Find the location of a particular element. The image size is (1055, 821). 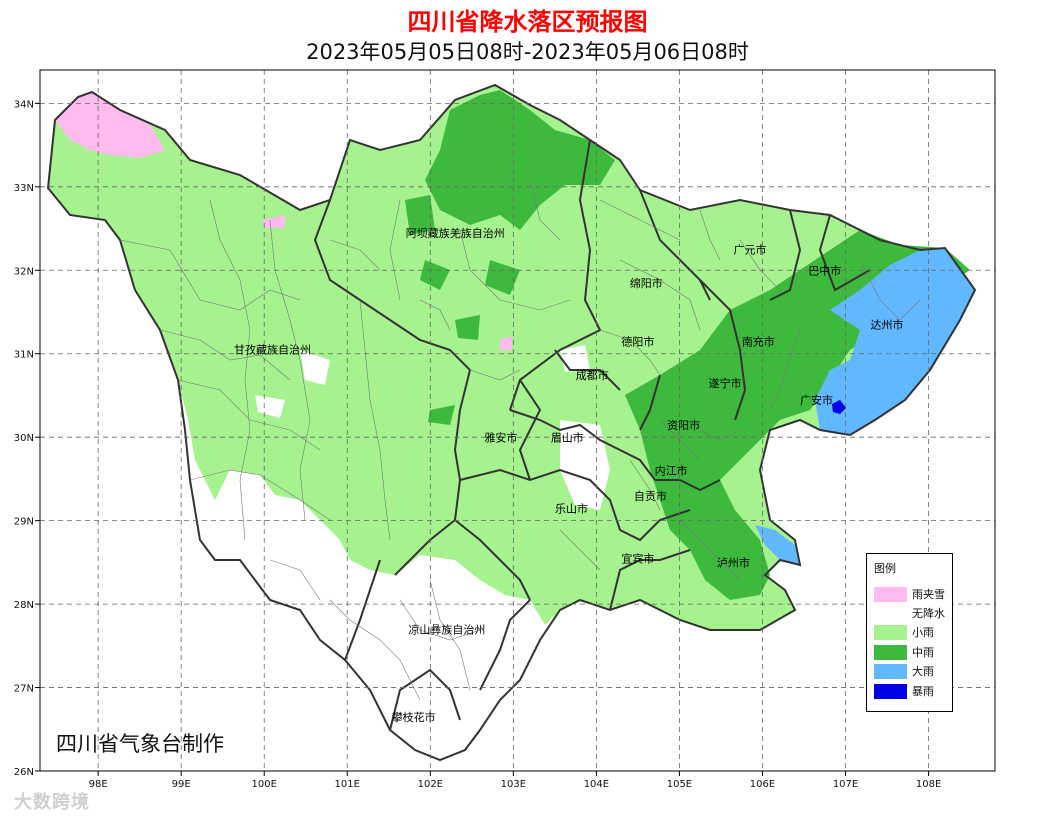

city-label: 凉山彝族自治州 is located at coordinates (446, 629).